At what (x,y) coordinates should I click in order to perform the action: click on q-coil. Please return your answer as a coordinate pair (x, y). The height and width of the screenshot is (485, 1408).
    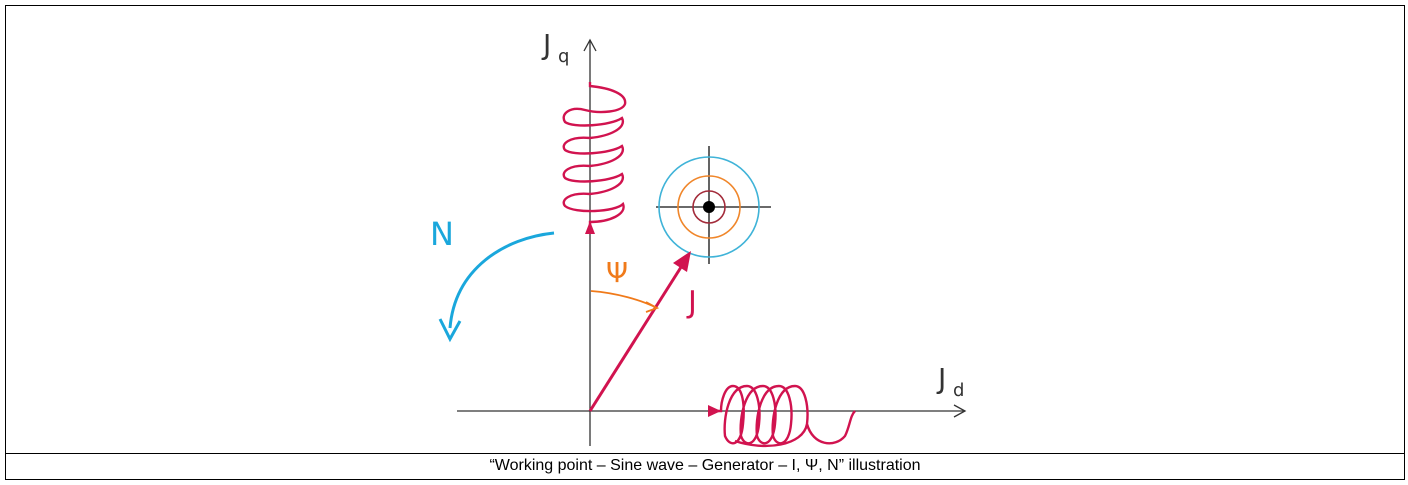
    Looking at the image, I should click on (594, 155).